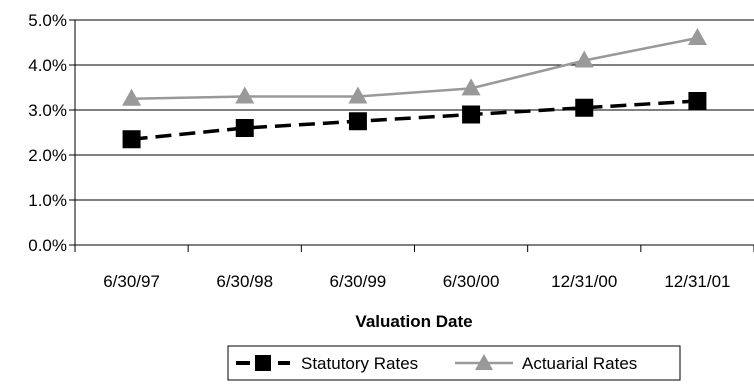  I want to click on legend: Statutory Rates Actuarial Rates, so click(454, 363).